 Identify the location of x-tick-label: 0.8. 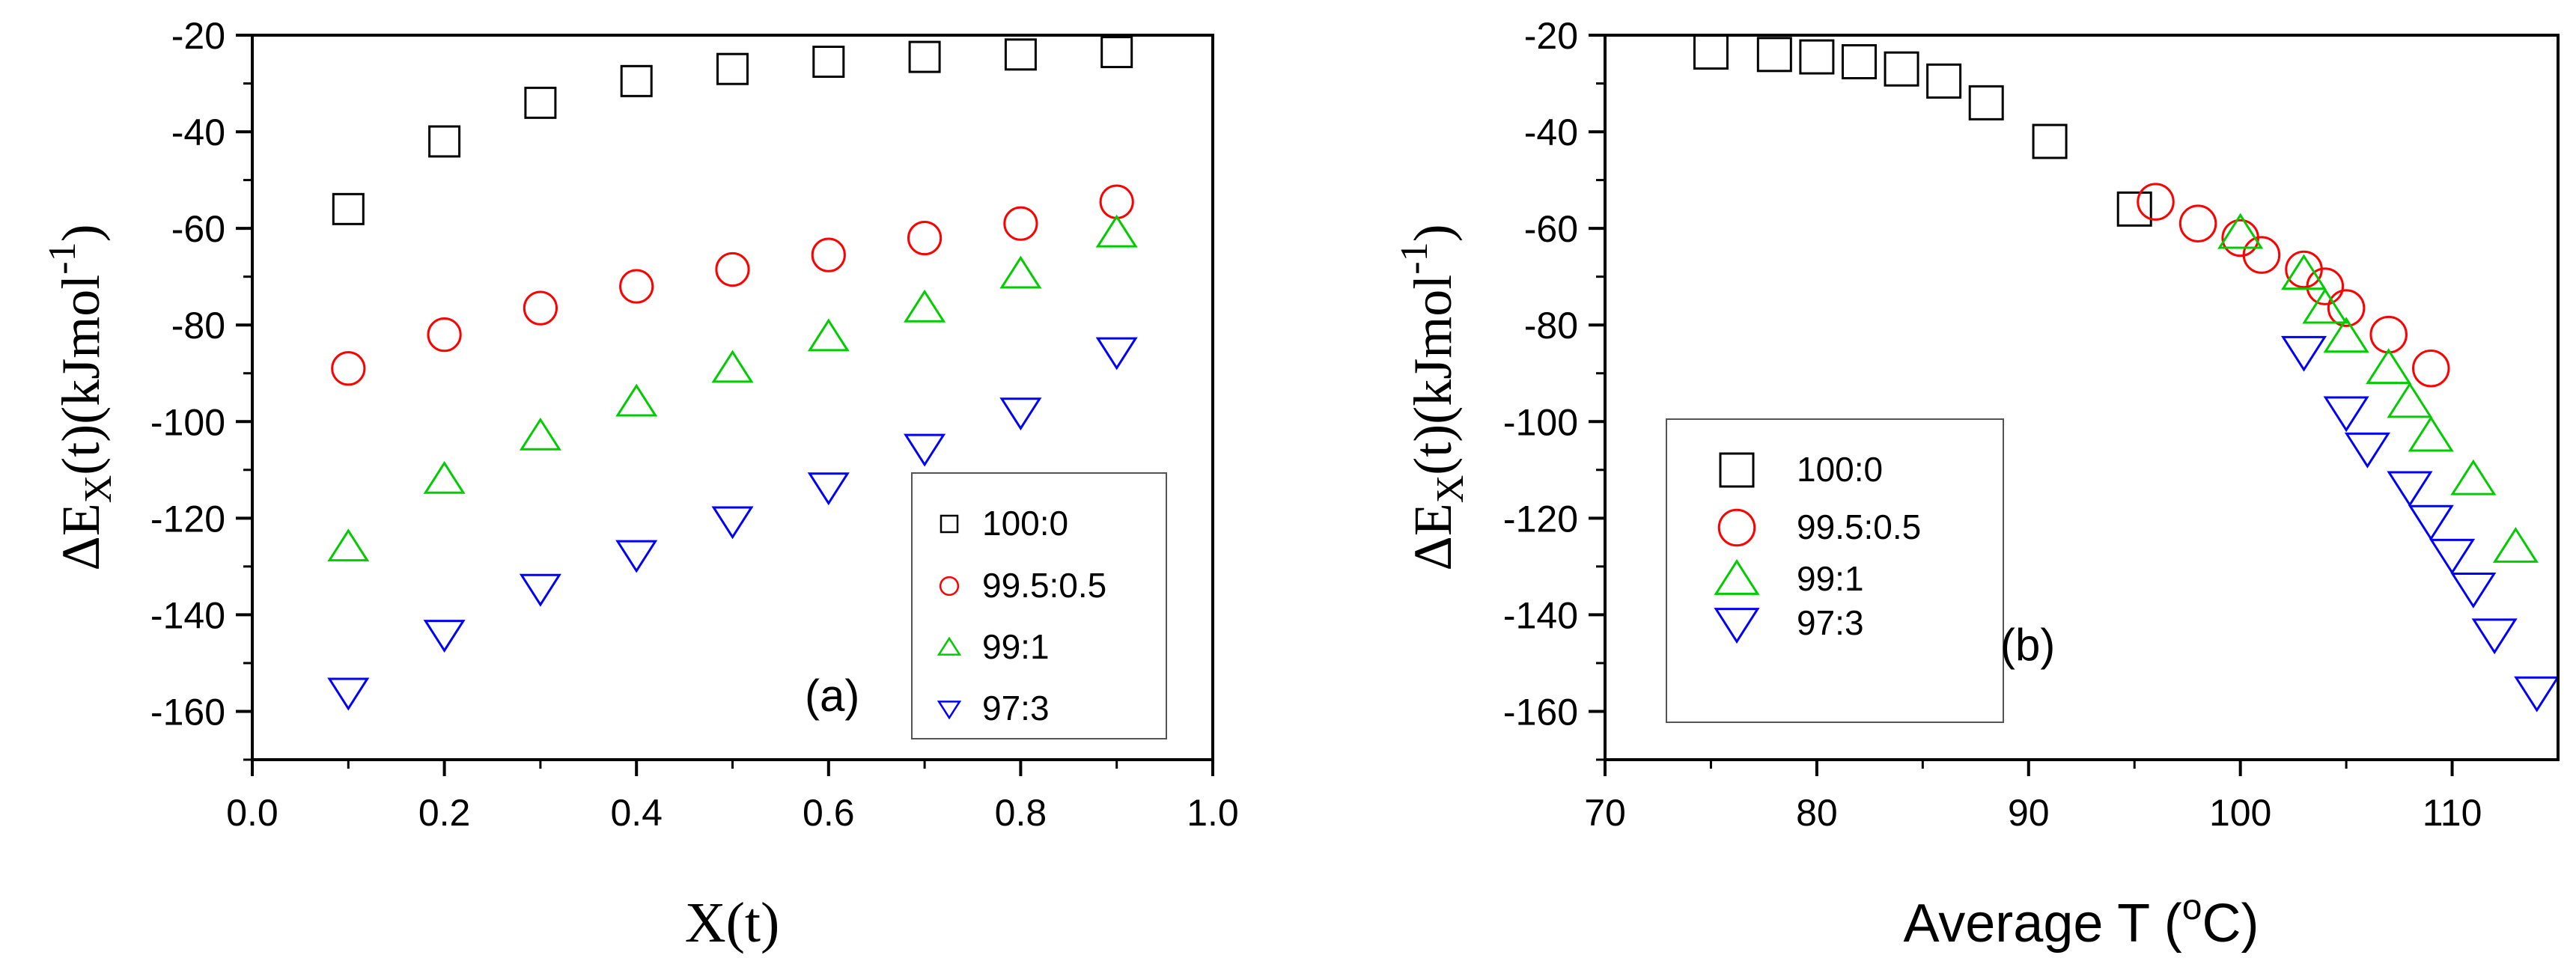
(1021, 813).